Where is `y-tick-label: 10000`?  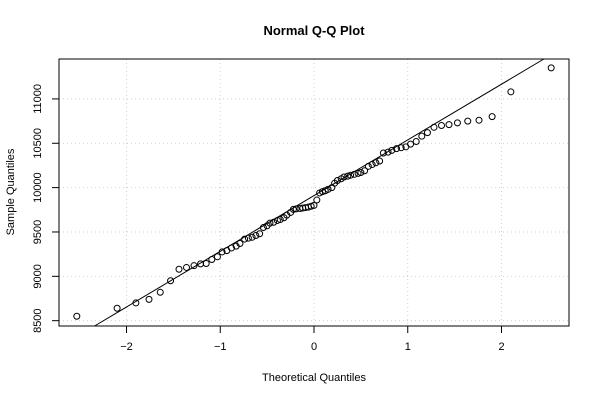
y-tick-label: 10000 is located at coordinates (38, 187).